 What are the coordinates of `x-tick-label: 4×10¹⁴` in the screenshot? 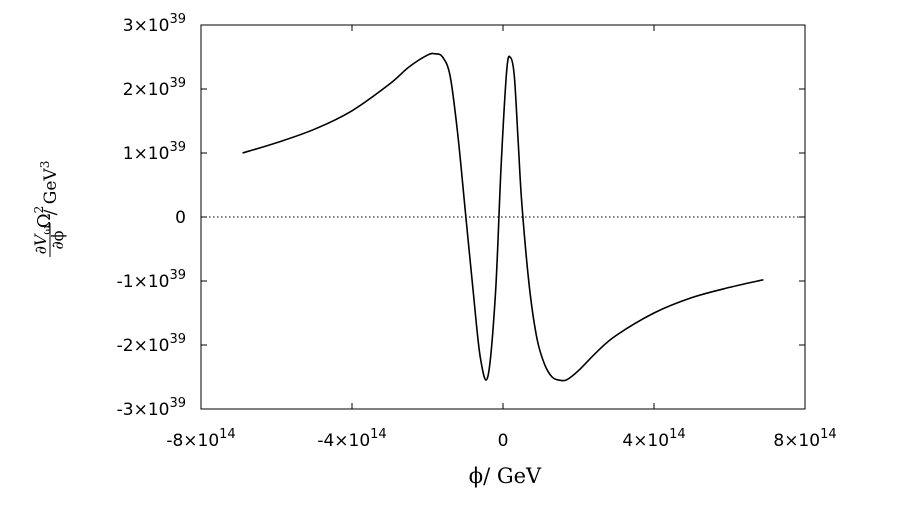 It's located at (653, 439).